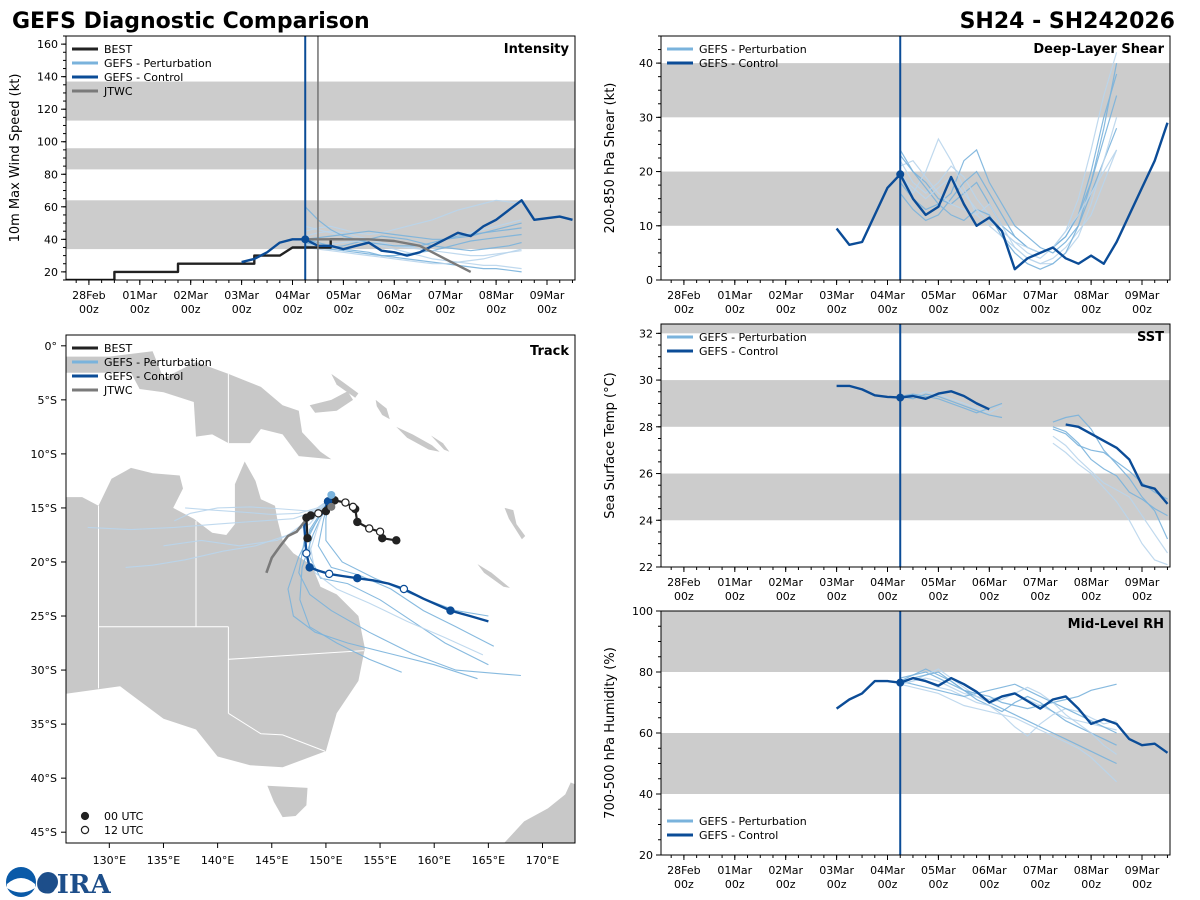  What do you see at coordinates (109, 860) in the screenshot?
I see `track-xtick-label: 130°E` at bounding box center [109, 860].